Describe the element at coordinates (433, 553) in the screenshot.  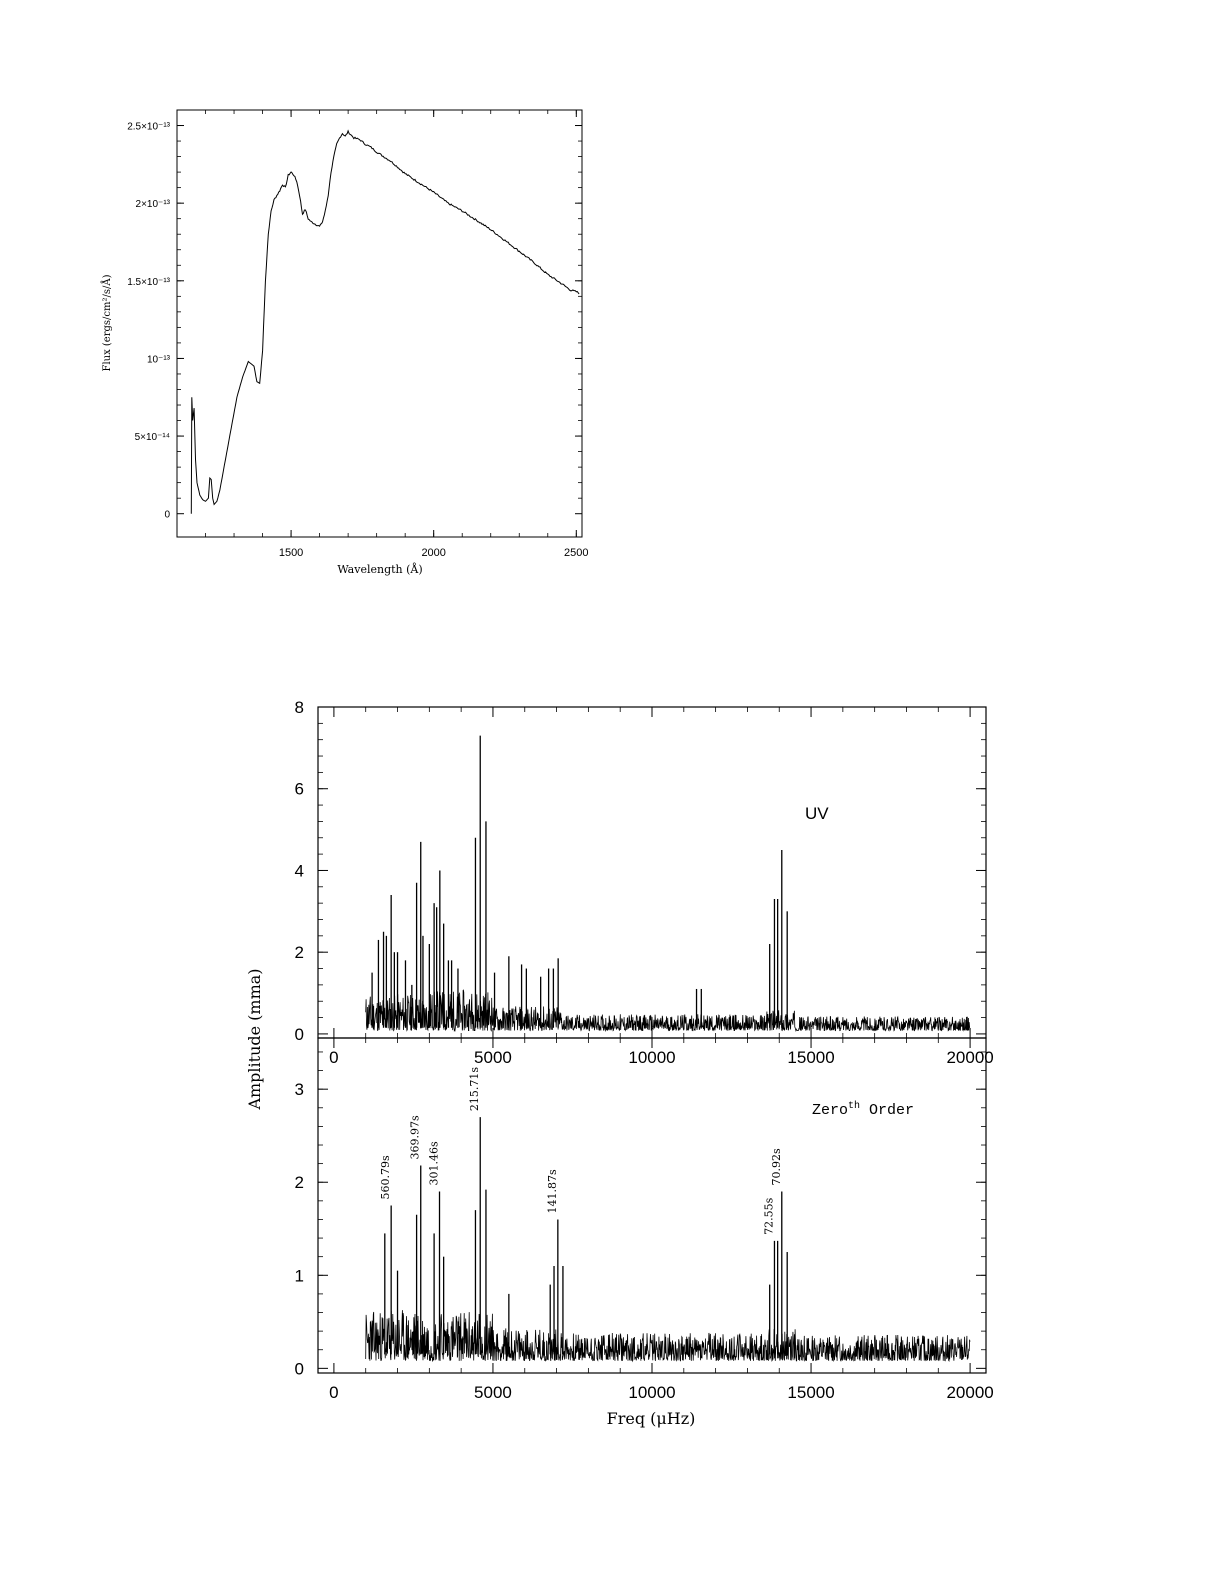
I see `flux-x-tick-label: 2000` at that location.